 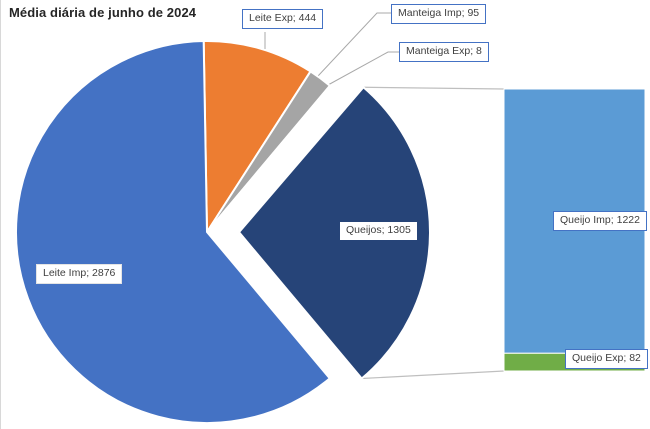 What do you see at coordinates (378, 231) in the screenshot?
I see `data-label-queijos: Queijos; 1305` at bounding box center [378, 231].